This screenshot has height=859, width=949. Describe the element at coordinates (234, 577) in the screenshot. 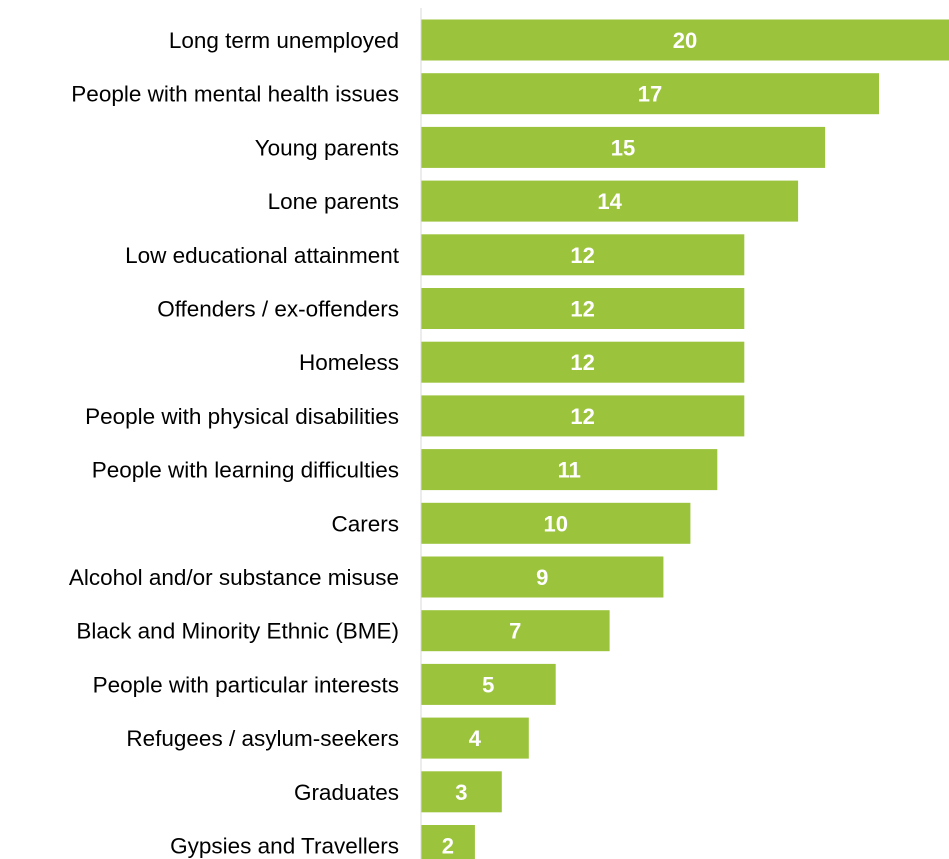

I see `category-label: Alcohol and/or substance misuse` at that location.